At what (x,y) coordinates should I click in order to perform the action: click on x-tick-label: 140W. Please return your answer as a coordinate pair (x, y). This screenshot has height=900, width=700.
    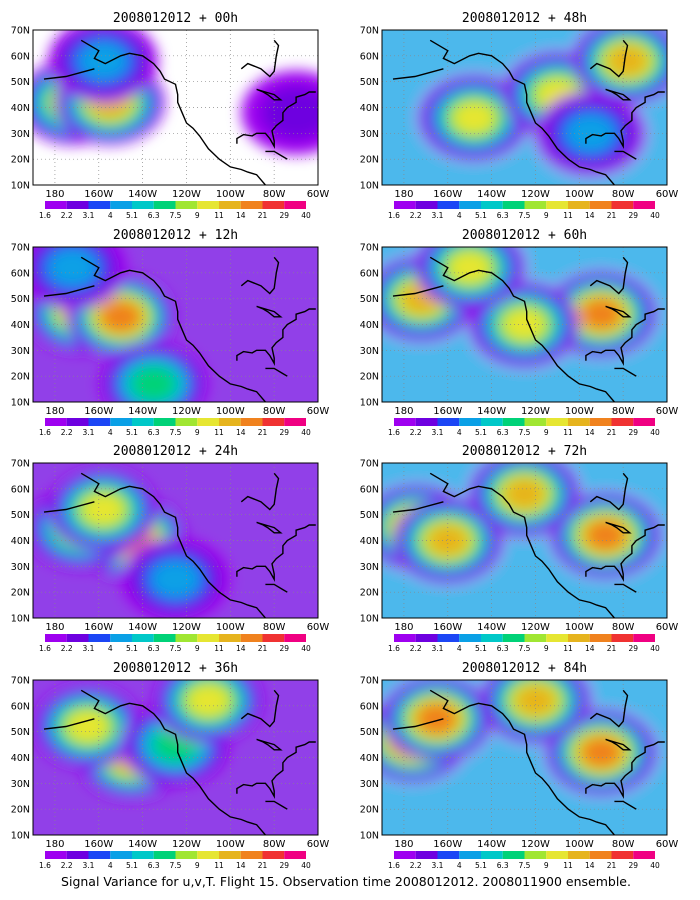
    Looking at the image, I should click on (491, 844).